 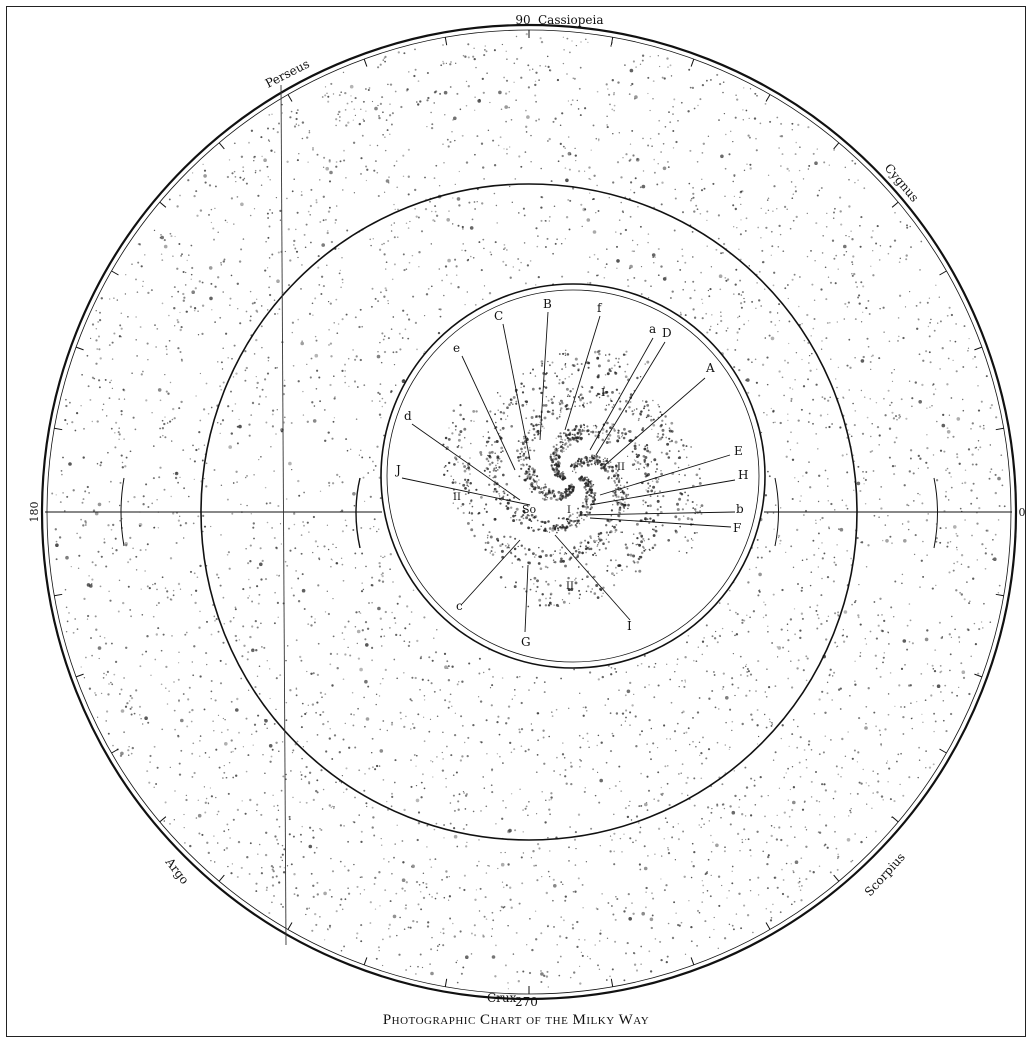 What do you see at coordinates (526, 1002) in the screenshot?
I see `label-270: 270` at bounding box center [526, 1002].